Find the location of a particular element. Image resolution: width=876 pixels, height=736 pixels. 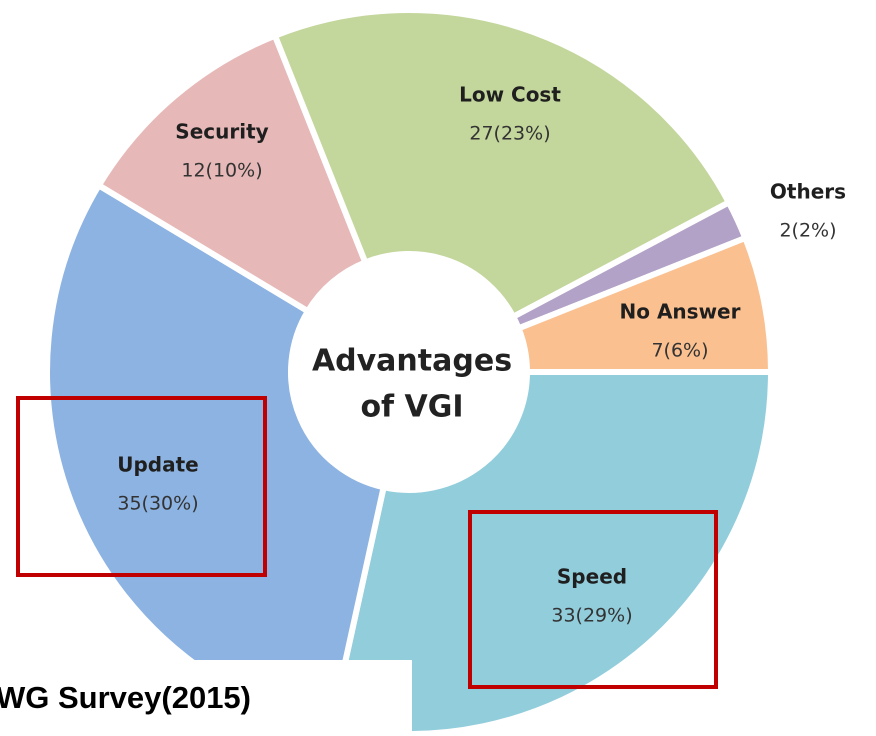

value-label: 12(10%) is located at coordinates (221, 171).